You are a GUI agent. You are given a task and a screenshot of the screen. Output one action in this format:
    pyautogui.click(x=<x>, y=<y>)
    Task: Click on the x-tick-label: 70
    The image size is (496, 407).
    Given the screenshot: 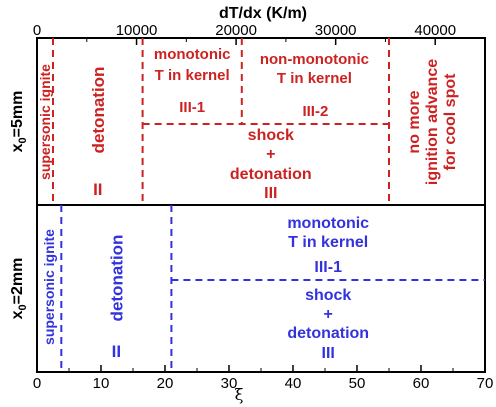 What is the action you would take?
    pyautogui.click(x=485, y=383)
    